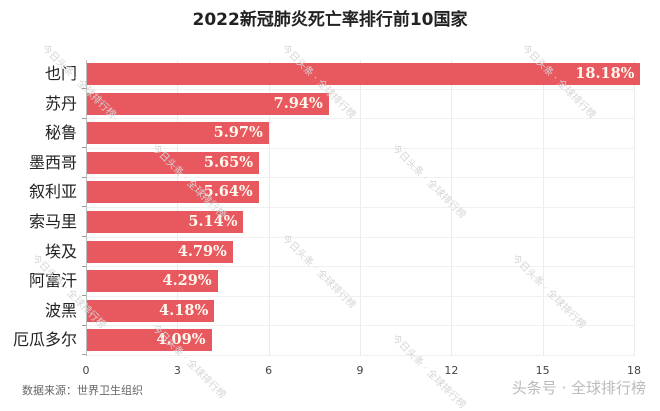 This screenshot has width=660, height=411. I want to click on category-label: 苏丹, so click(60, 103).